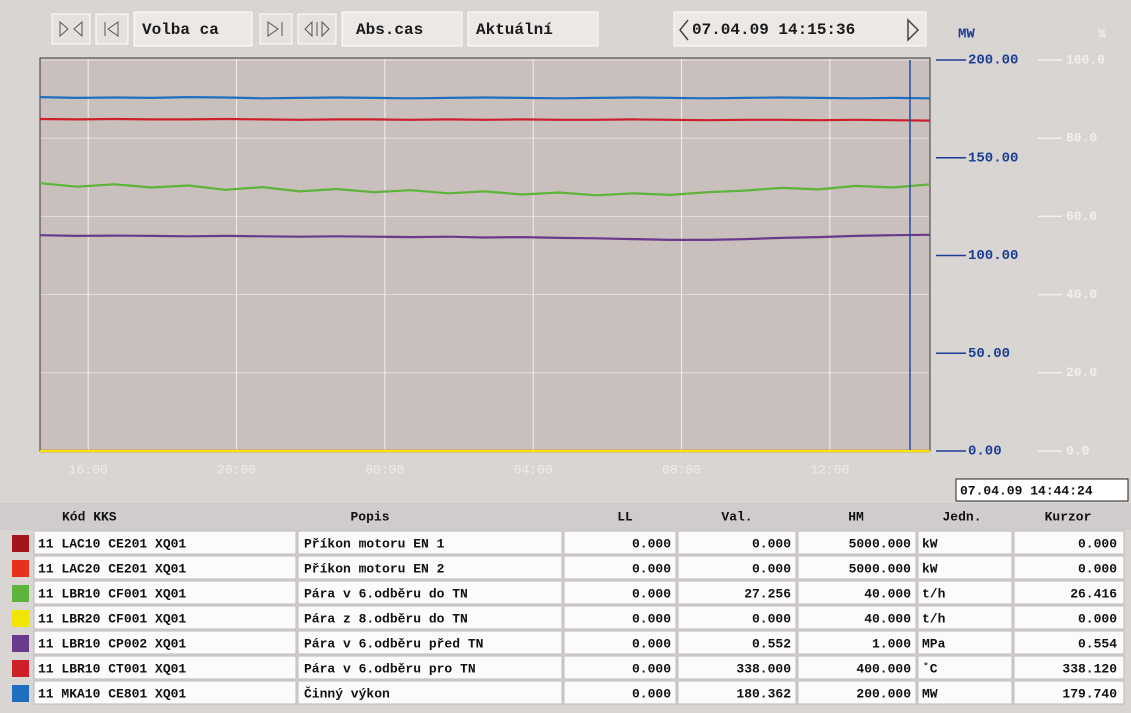 The width and height of the screenshot is (1131, 713). Describe the element at coordinates (1081, 138) in the screenshot. I see `y-tick-label: 80.0` at that location.